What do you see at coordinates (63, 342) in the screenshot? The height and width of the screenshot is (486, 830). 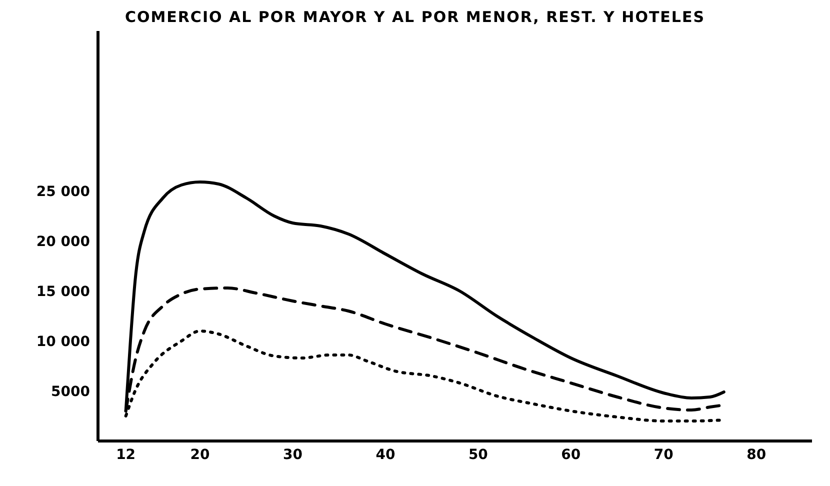 I see `y-tick-label: 10 000` at bounding box center [63, 342].